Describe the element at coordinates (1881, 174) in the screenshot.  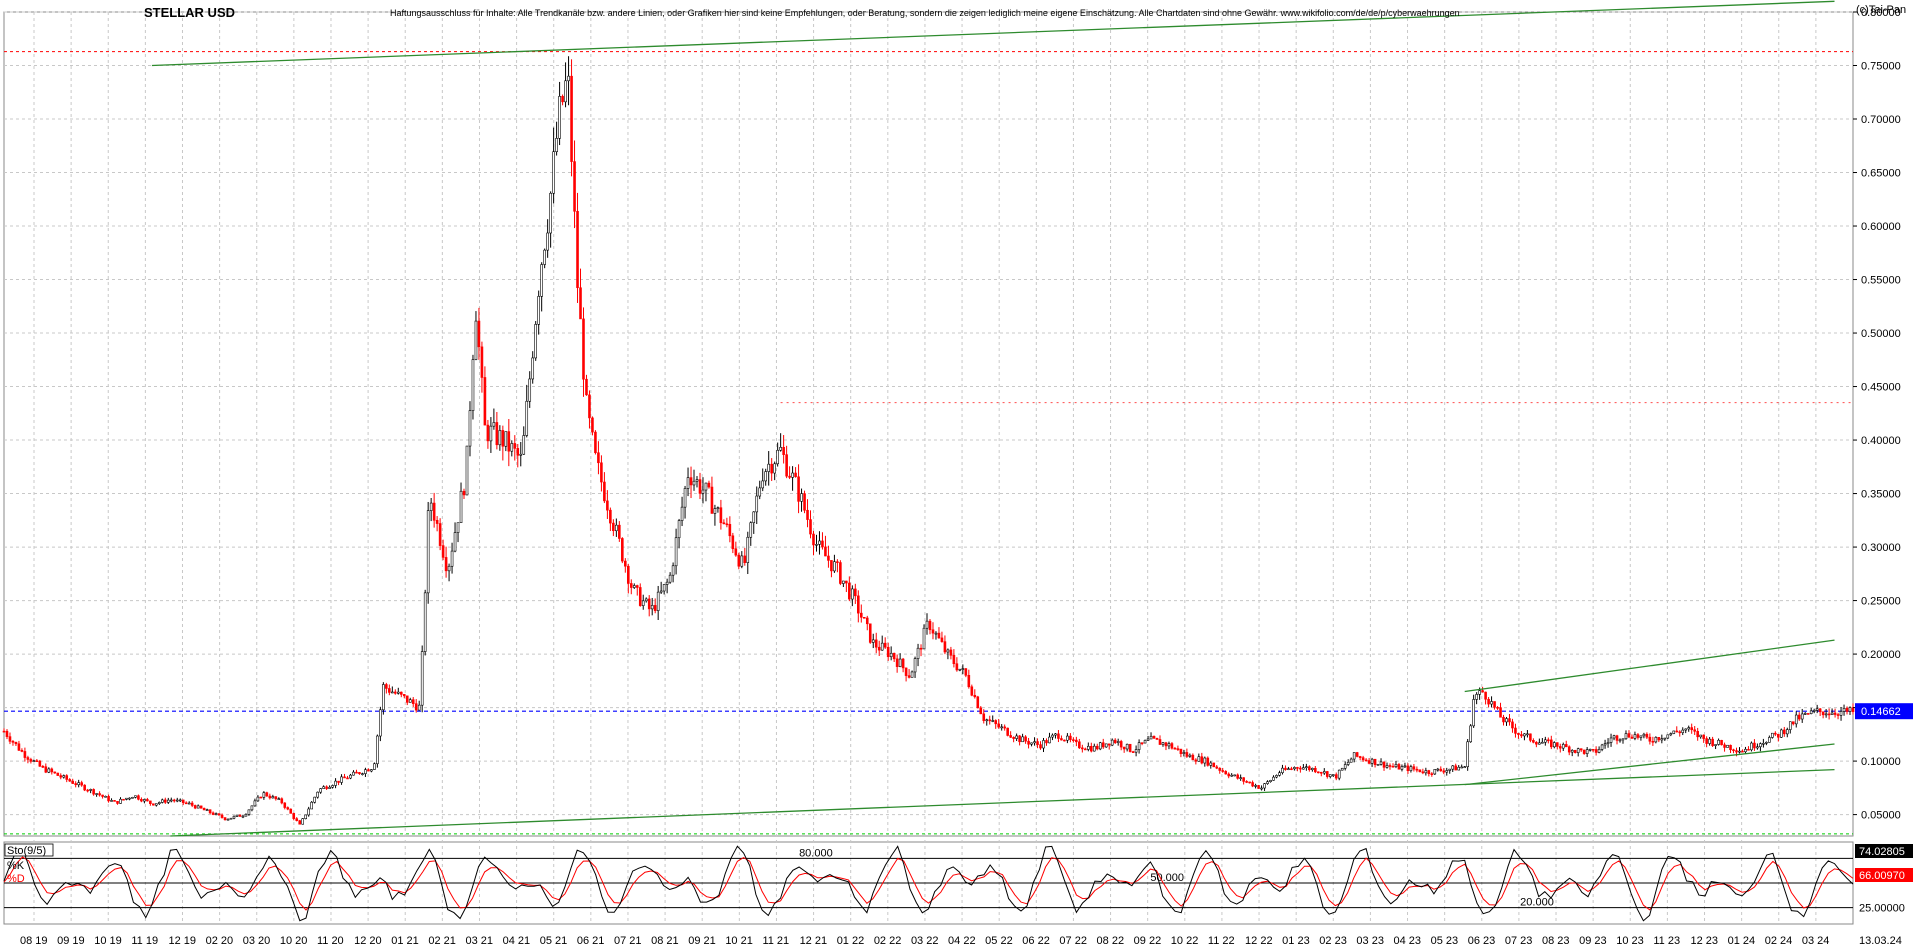
I see `y-tick-label: 0.65000` at that location.